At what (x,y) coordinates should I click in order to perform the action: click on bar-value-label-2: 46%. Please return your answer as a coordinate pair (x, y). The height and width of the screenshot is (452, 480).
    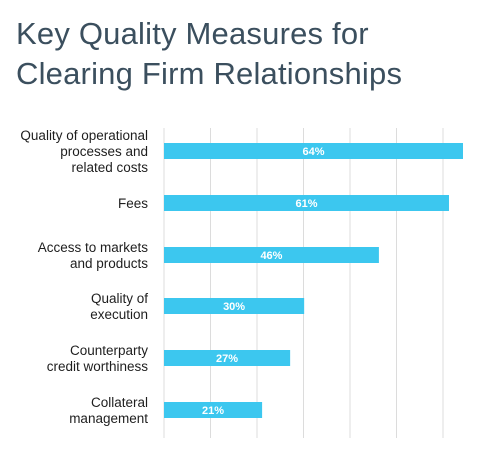
    Looking at the image, I should click on (271, 256).